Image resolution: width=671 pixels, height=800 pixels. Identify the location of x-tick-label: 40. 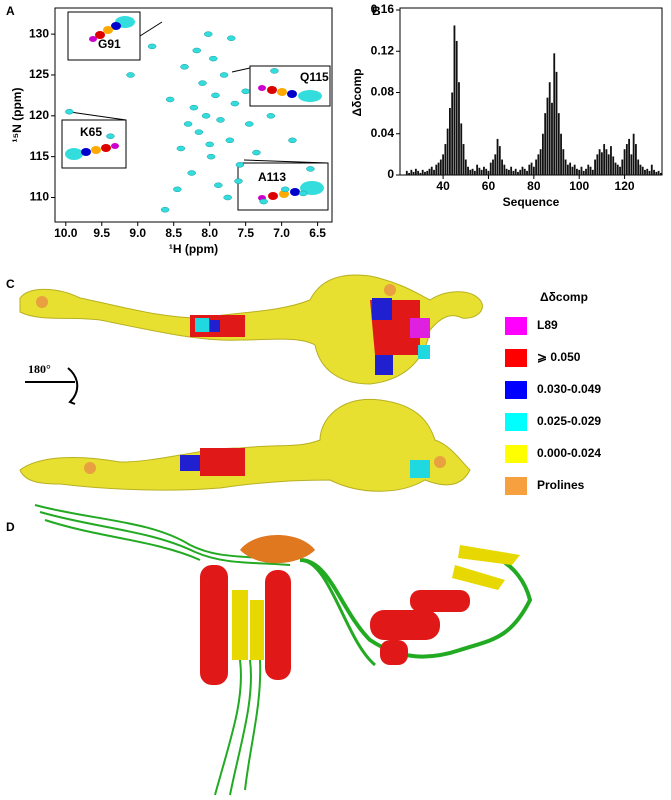
(443, 186).